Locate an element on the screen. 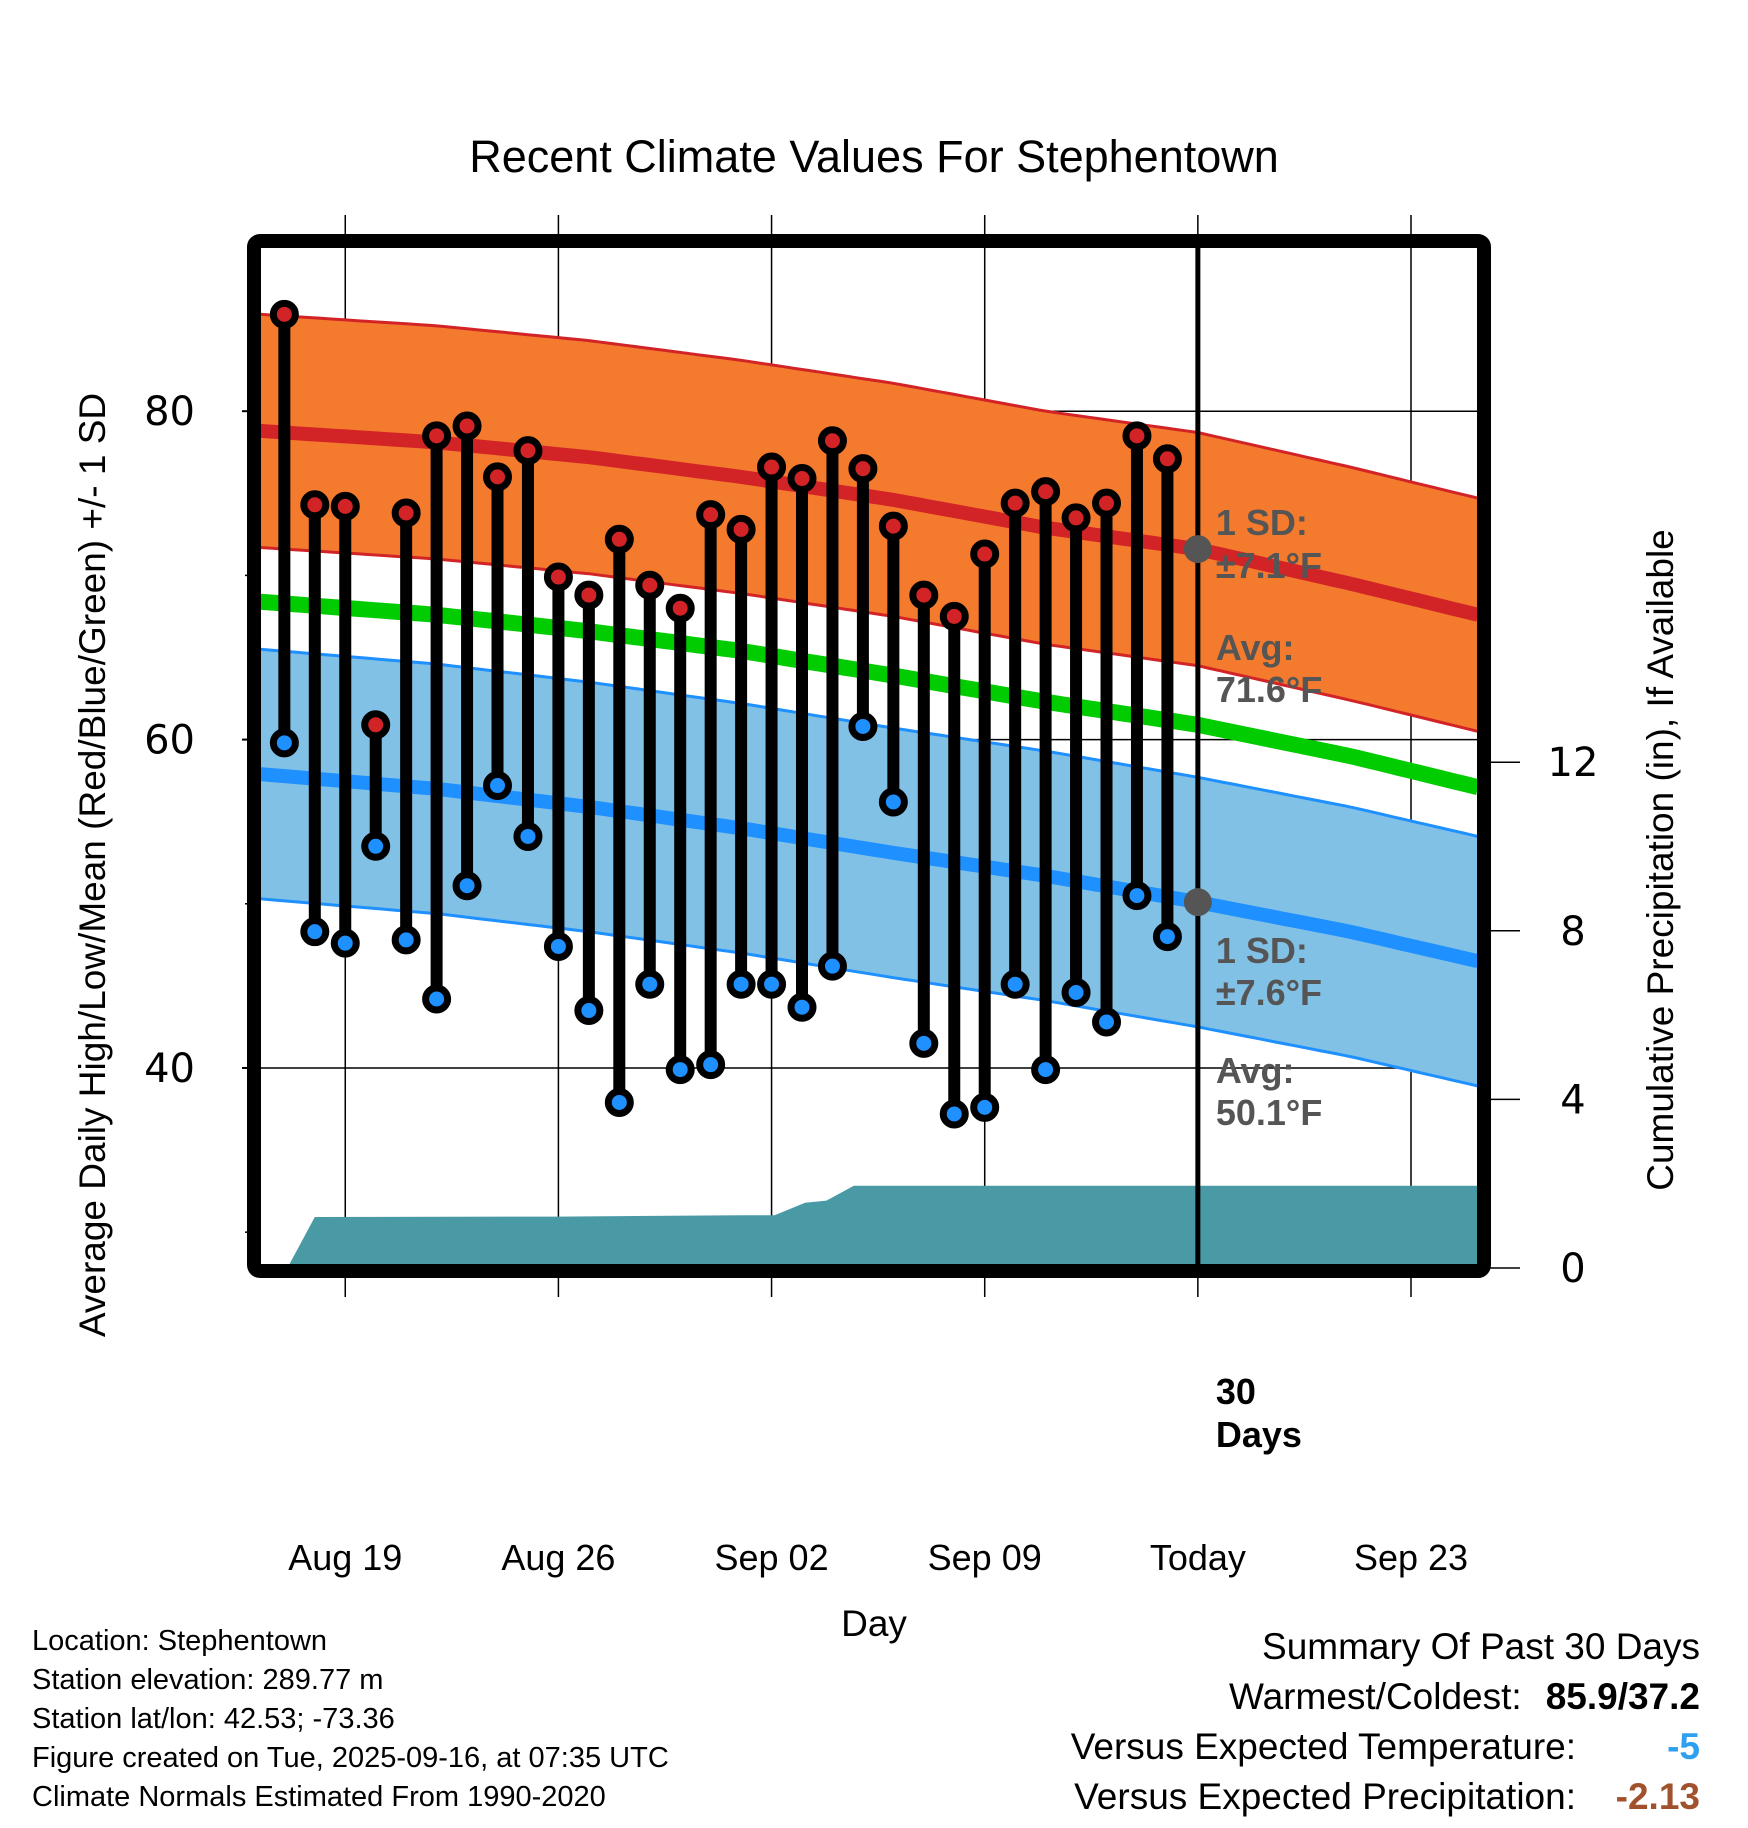 This screenshot has width=1748, height=1828. temp-anomaly-label: Versus Expected Temperature: is located at coordinates (1323, 1746).